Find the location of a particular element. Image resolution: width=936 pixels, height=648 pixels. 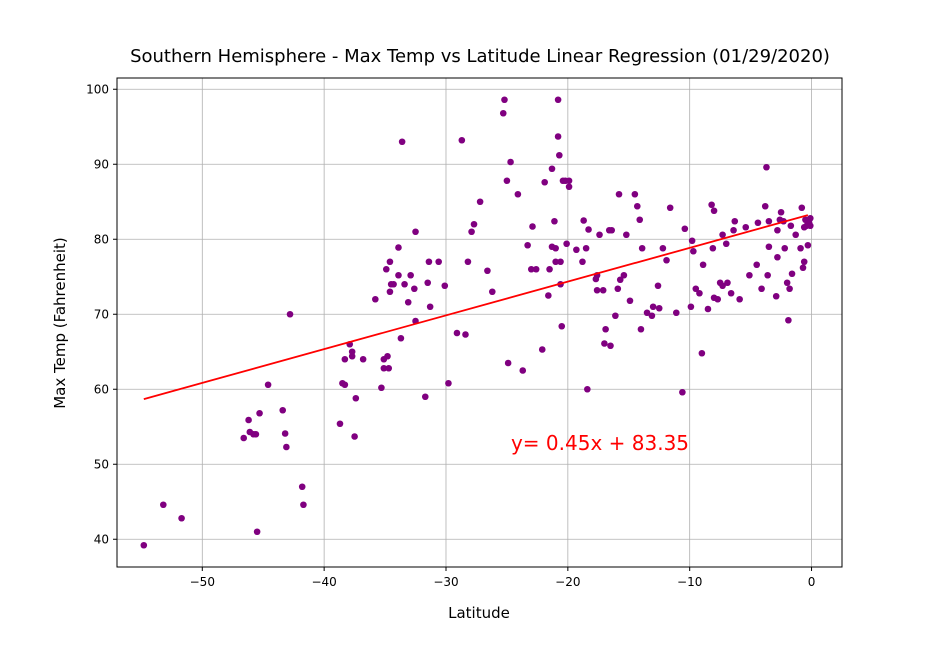

regression-equation-label: y= 0.45x + 83.35 is located at coordinates (600, 443).